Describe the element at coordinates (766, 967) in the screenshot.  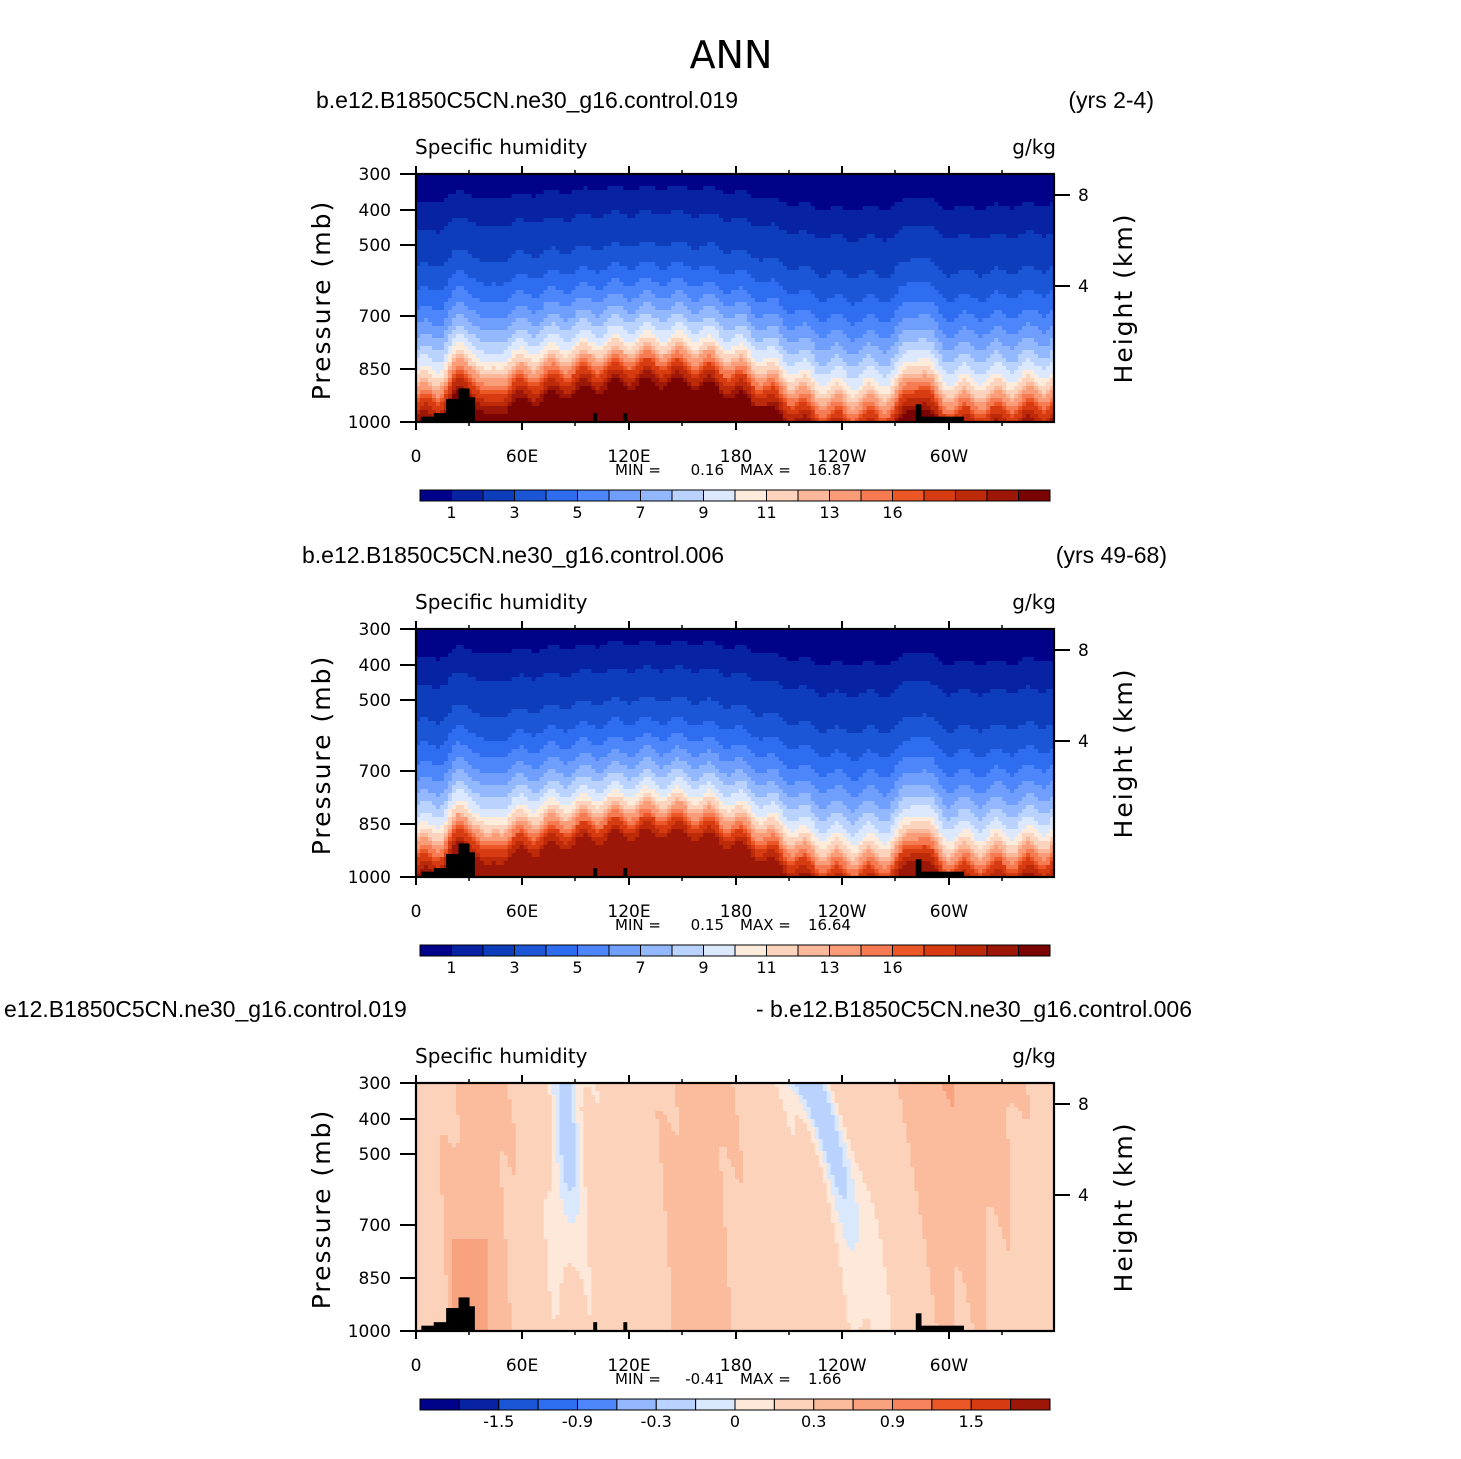
I see `colorbar-label: 11` at that location.